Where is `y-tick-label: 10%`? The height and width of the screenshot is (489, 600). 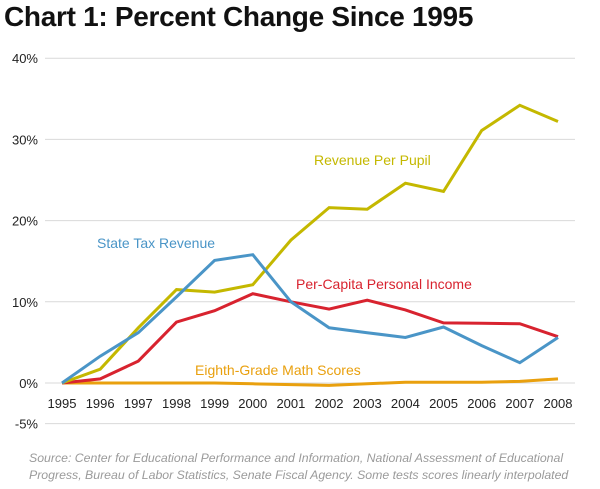 y-tick-label: 10% is located at coordinates (25, 302).